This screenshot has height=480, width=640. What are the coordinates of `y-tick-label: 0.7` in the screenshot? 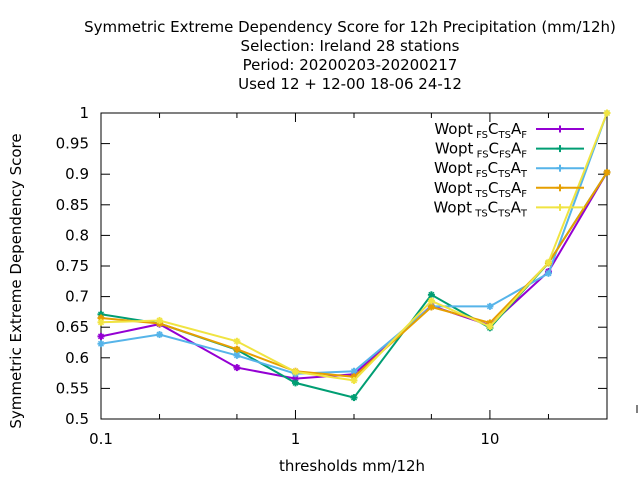 It's located at (77, 297).